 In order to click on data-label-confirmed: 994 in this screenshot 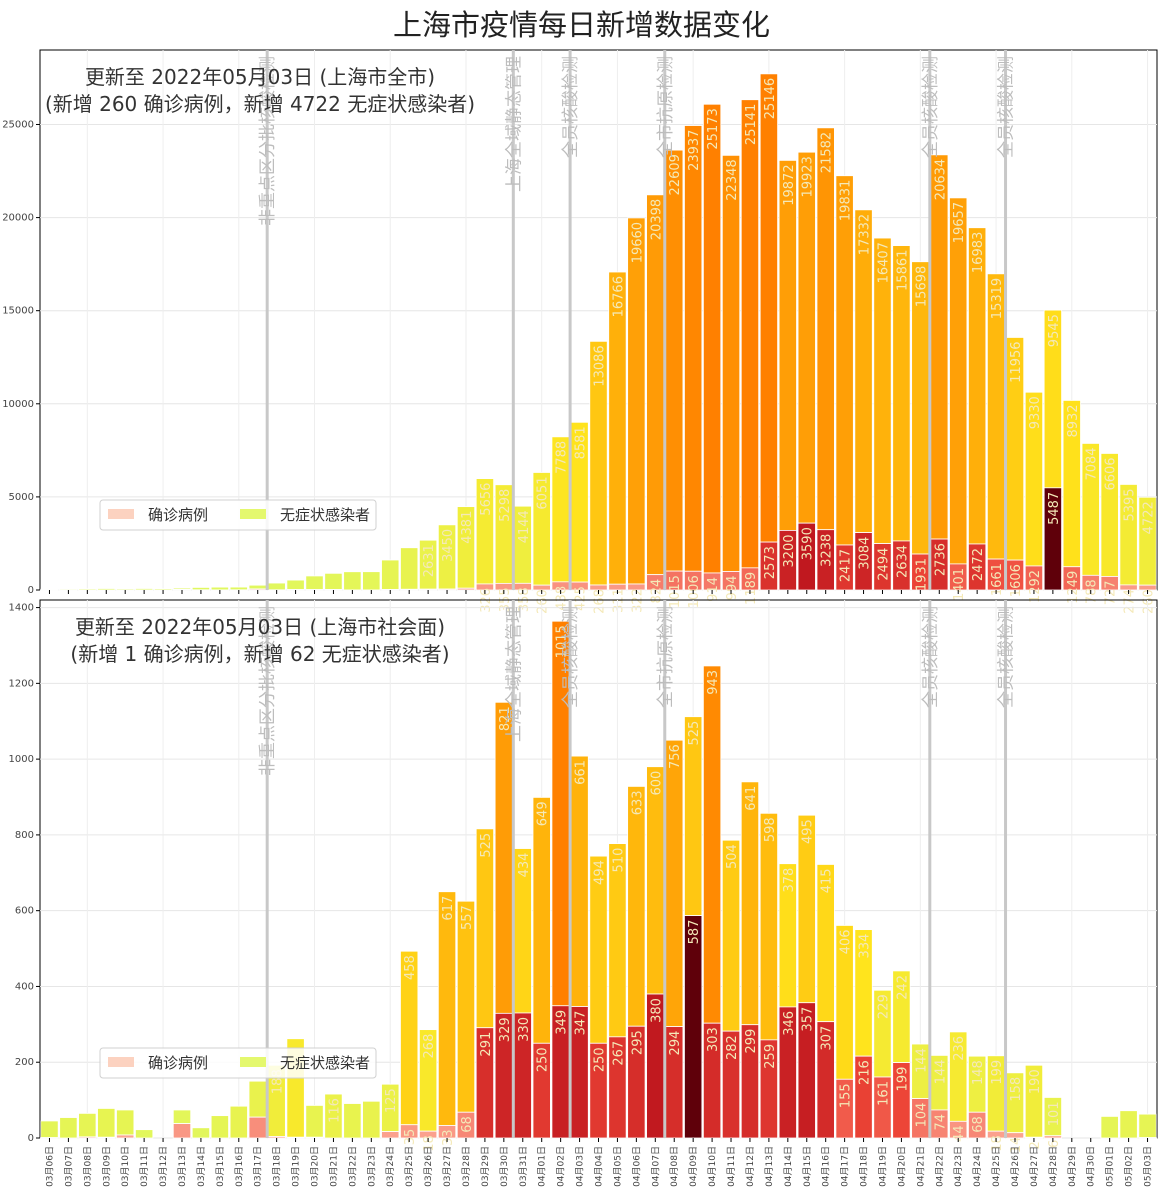, I will do `click(732, 587)`.